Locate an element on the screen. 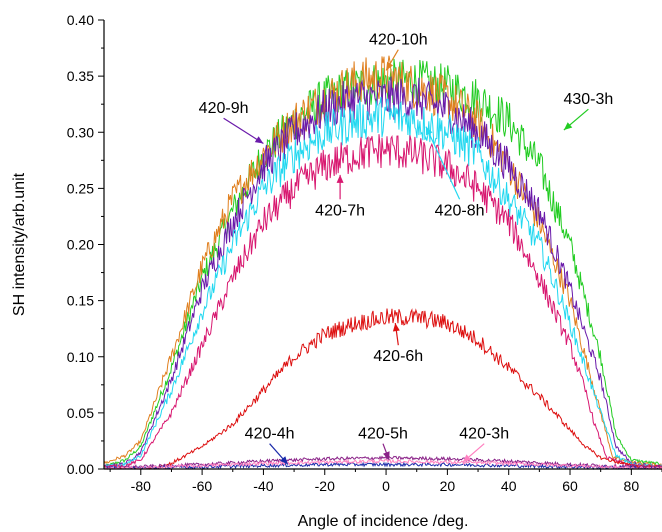  annotation-label: 420-7h is located at coordinates (340, 210).